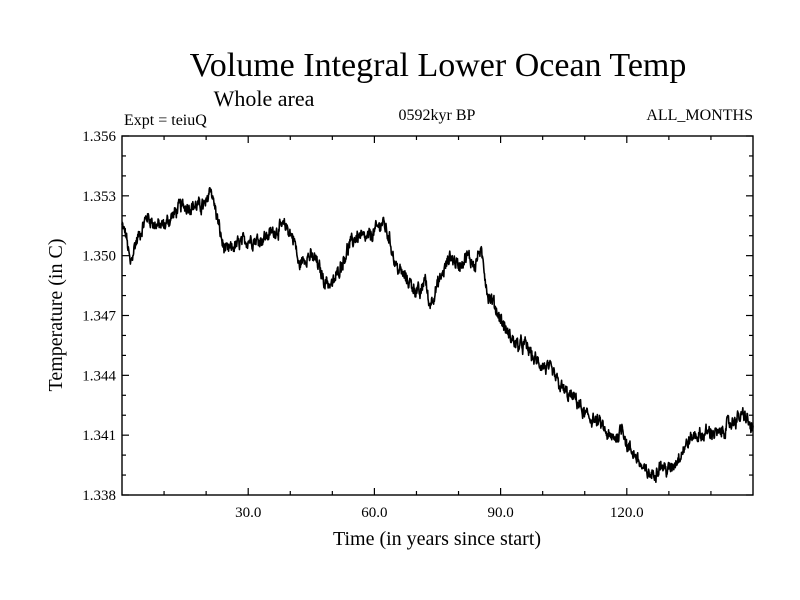 The height and width of the screenshot is (600, 800). What do you see at coordinates (699, 115) in the screenshot?
I see `season-label: ALL_MONTHS` at bounding box center [699, 115].